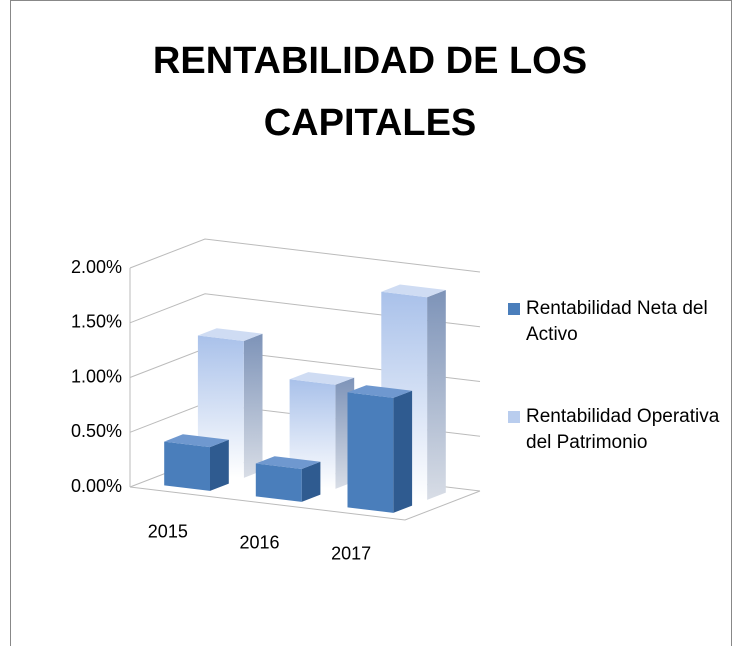 The image size is (733, 646). What do you see at coordinates (168, 531) in the screenshot?
I see `x-tick-label: 2015` at bounding box center [168, 531].